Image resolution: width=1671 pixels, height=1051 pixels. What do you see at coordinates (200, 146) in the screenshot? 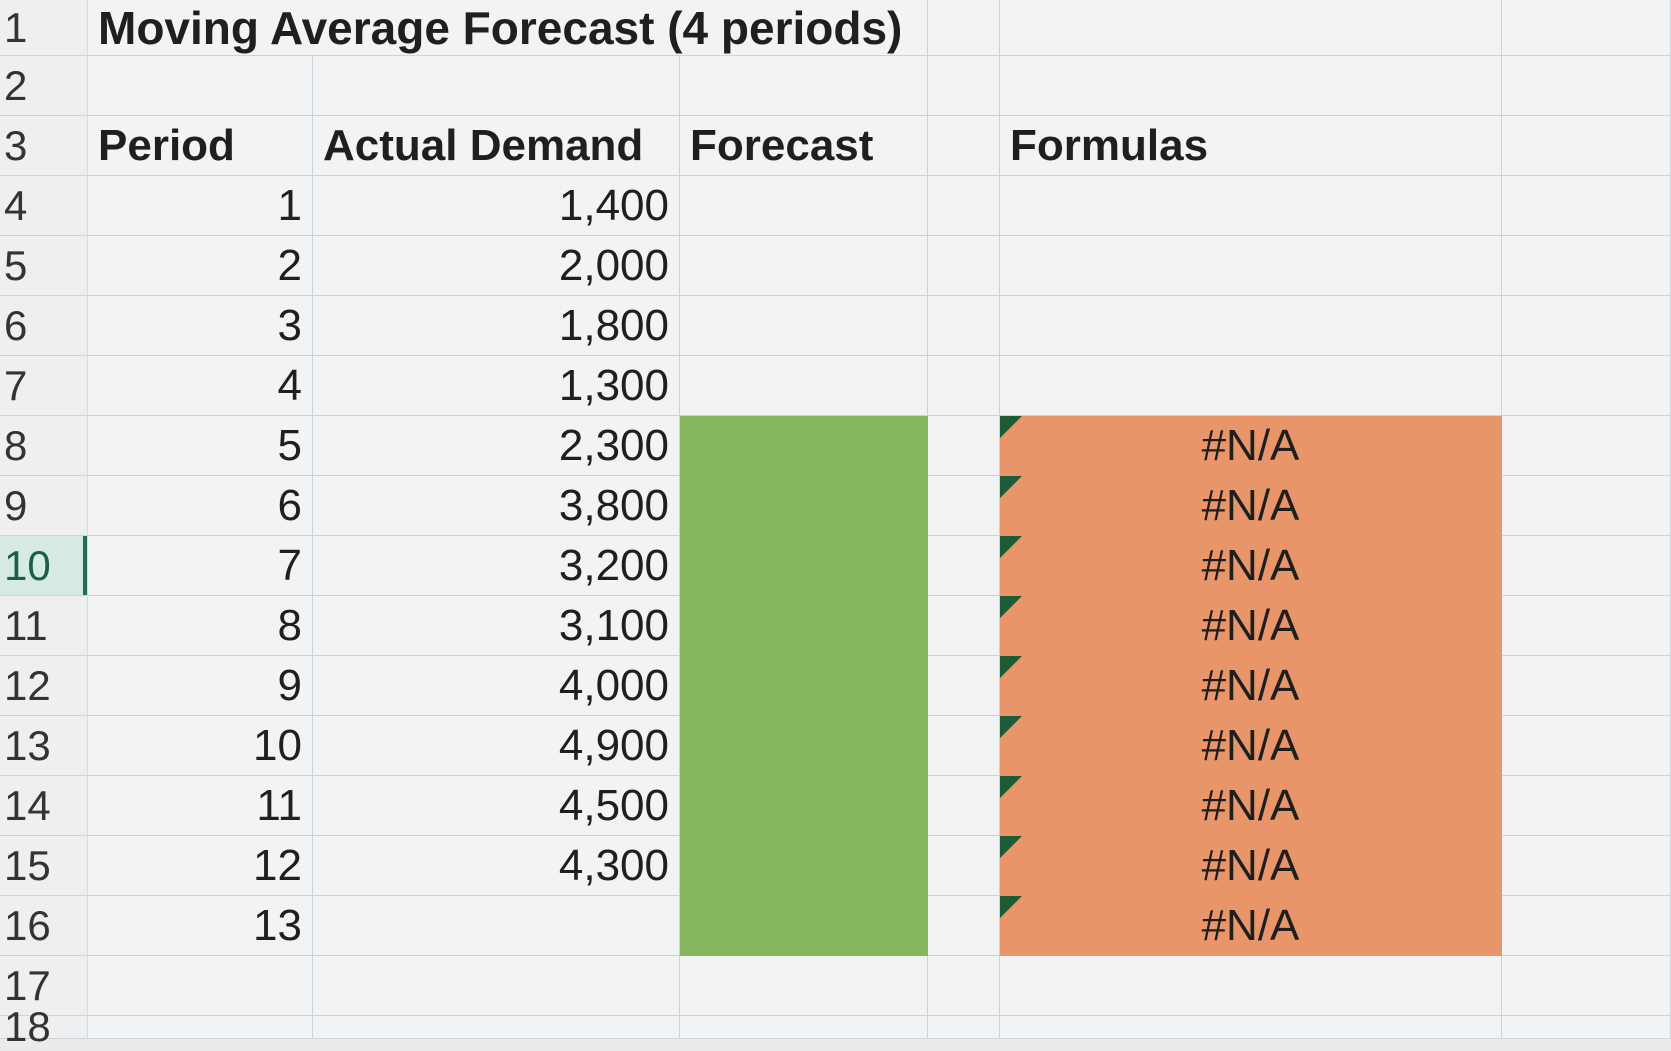
I see `header-period: Period` at bounding box center [200, 146].